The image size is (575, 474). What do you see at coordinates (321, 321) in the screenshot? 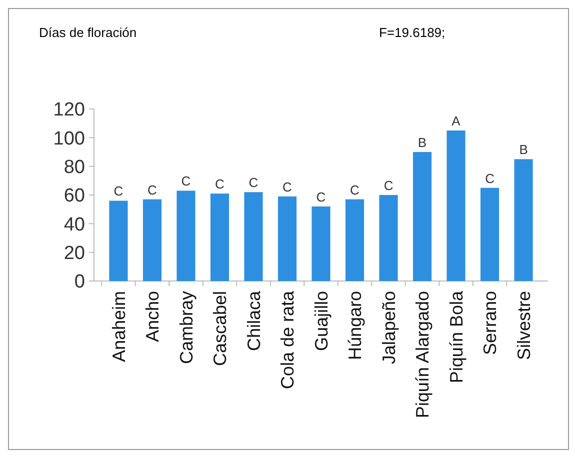
I see `x-tick-label: Guajillo` at bounding box center [321, 321].